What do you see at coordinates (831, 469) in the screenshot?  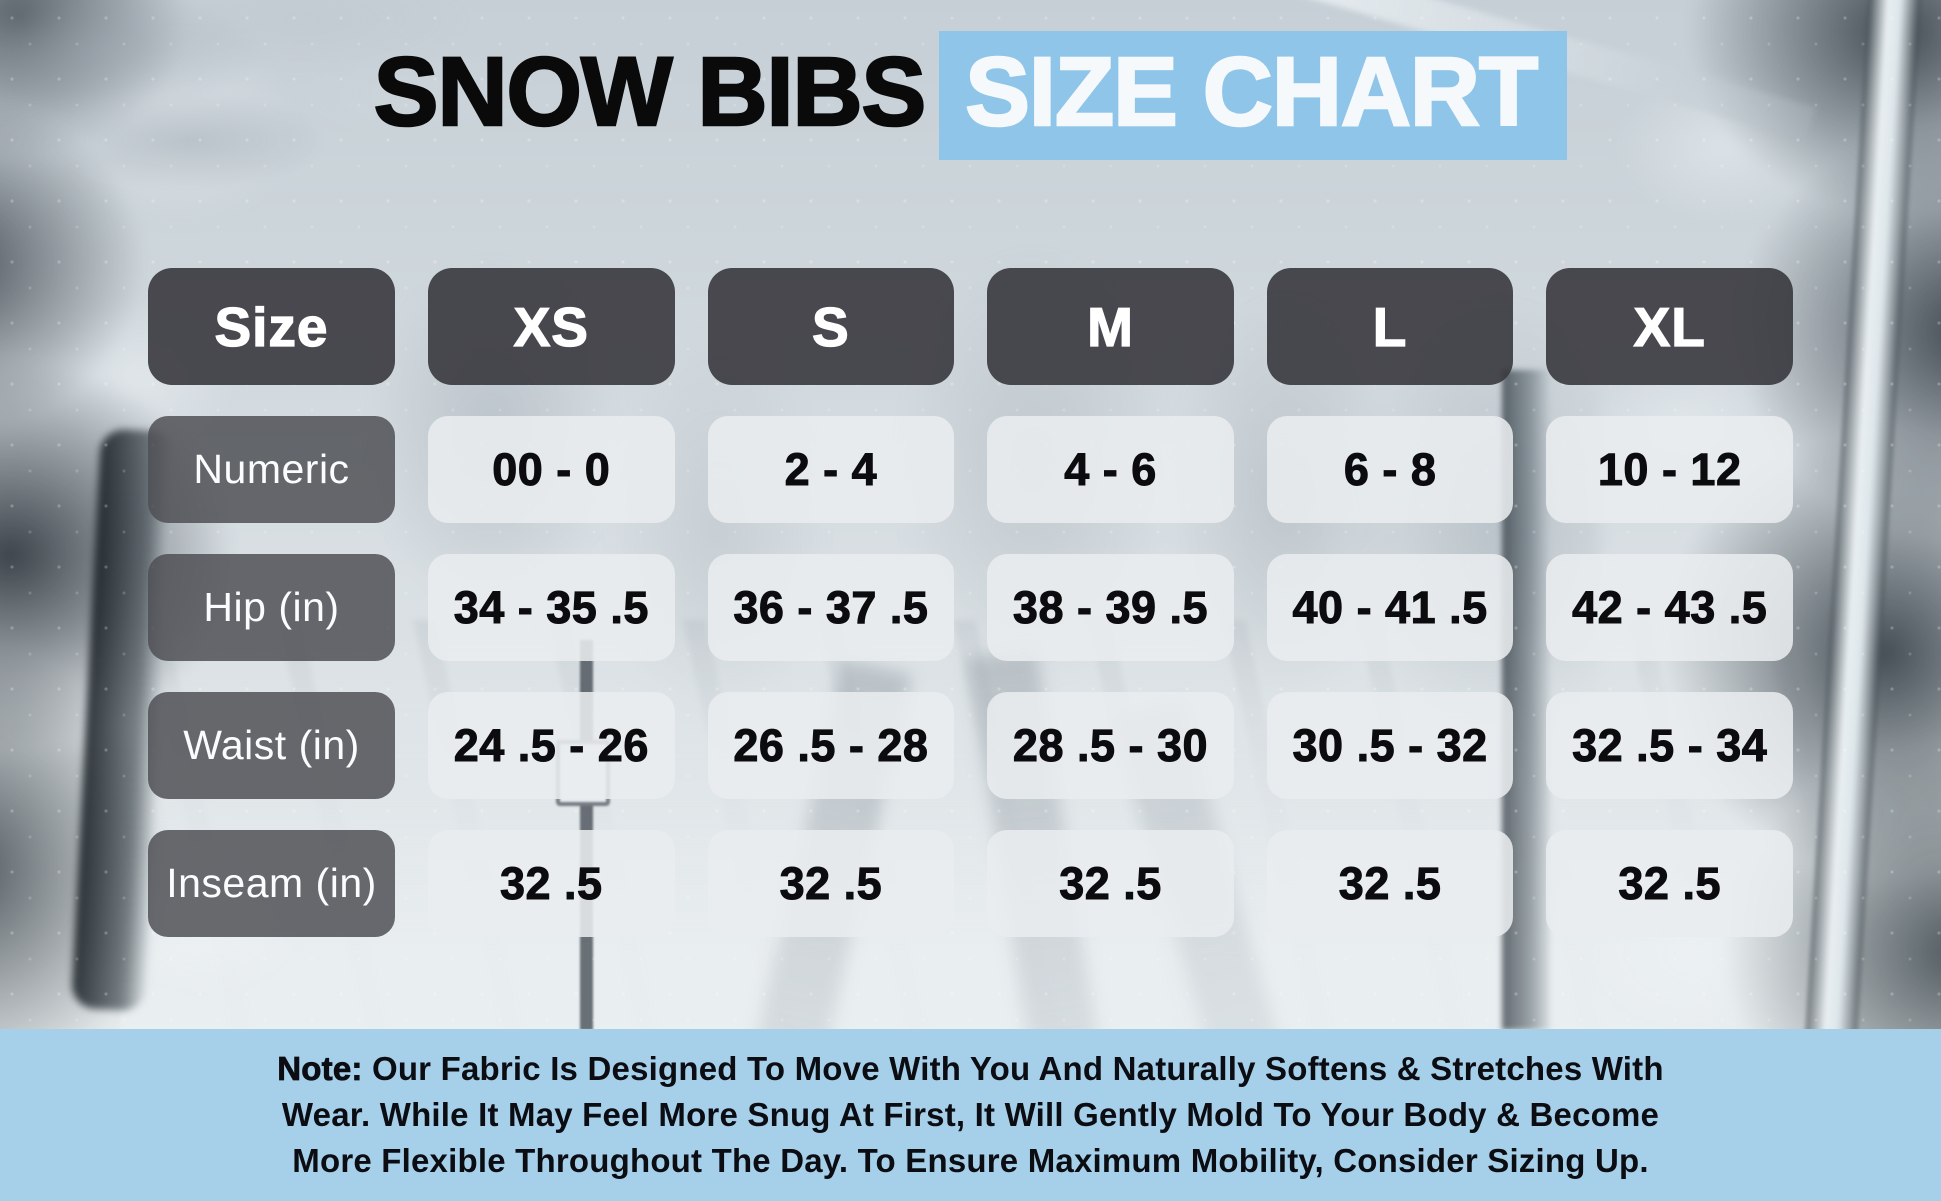 I see `table-cell-numeric-s: 2 - 4` at bounding box center [831, 469].